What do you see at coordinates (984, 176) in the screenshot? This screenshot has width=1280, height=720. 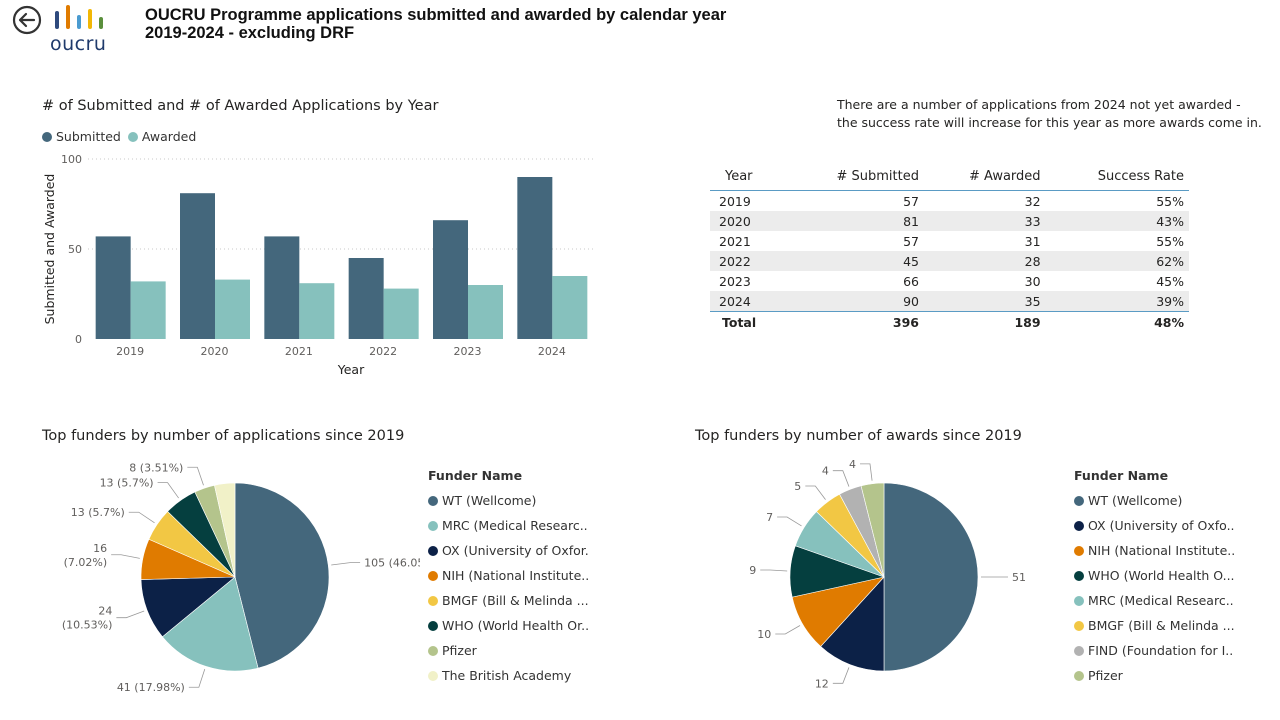 I see `col-header-awarded: # Awarded` at bounding box center [984, 176].